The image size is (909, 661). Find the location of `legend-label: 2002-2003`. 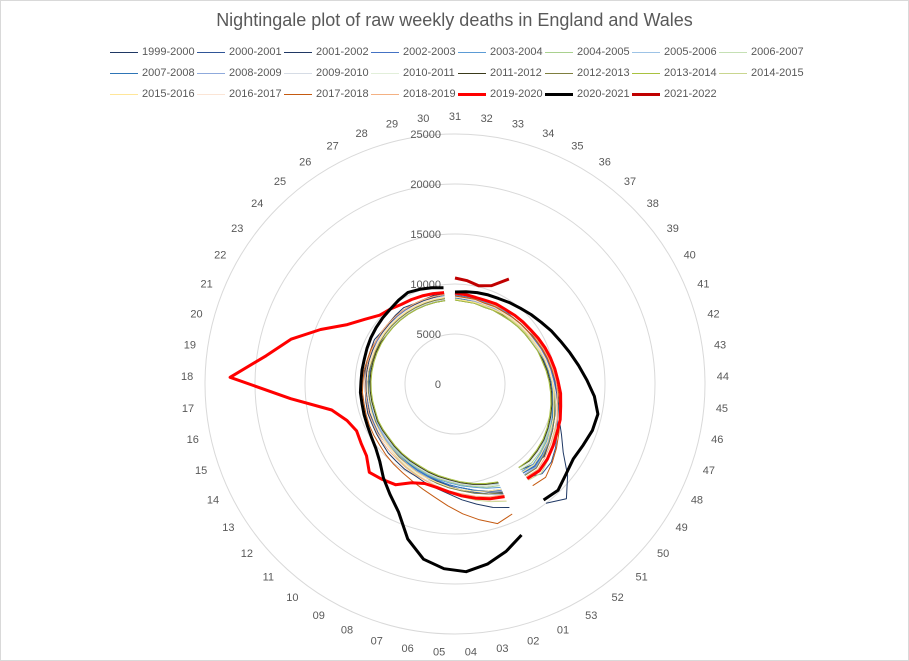

legend-label: 2002-2003 is located at coordinates (429, 52).